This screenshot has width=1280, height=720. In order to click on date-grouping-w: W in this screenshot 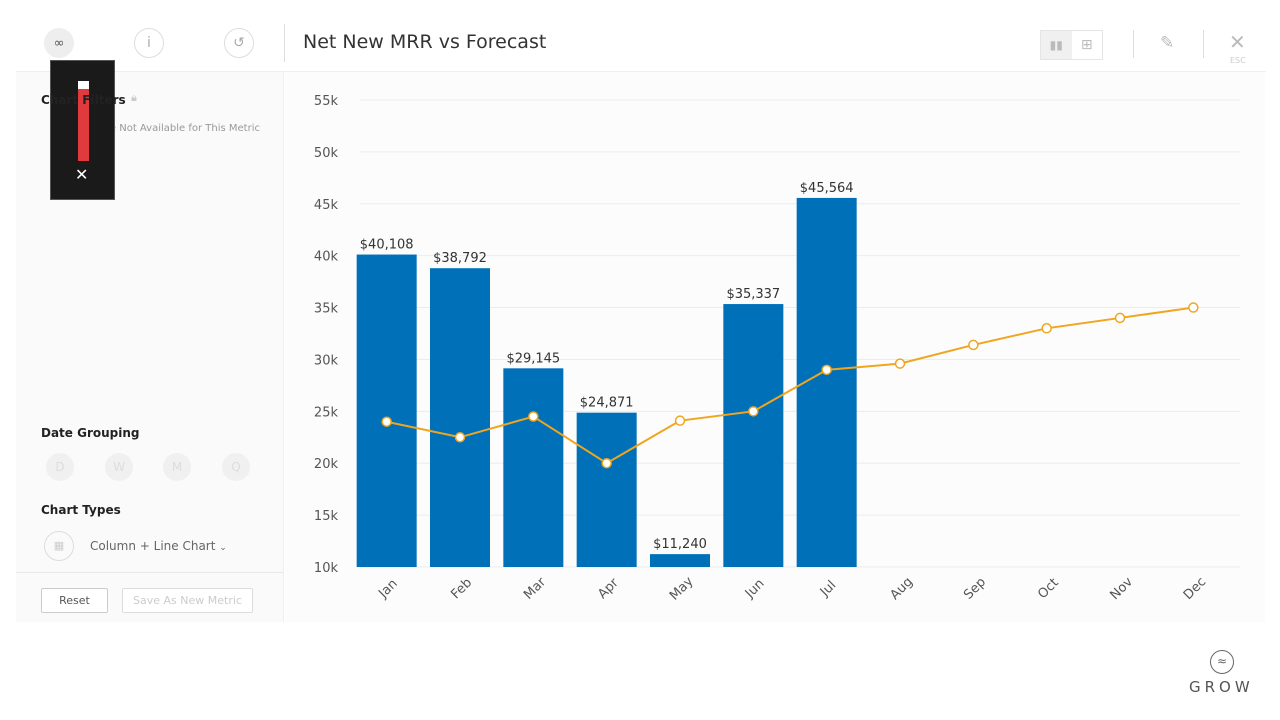, I will do `click(119, 467)`.